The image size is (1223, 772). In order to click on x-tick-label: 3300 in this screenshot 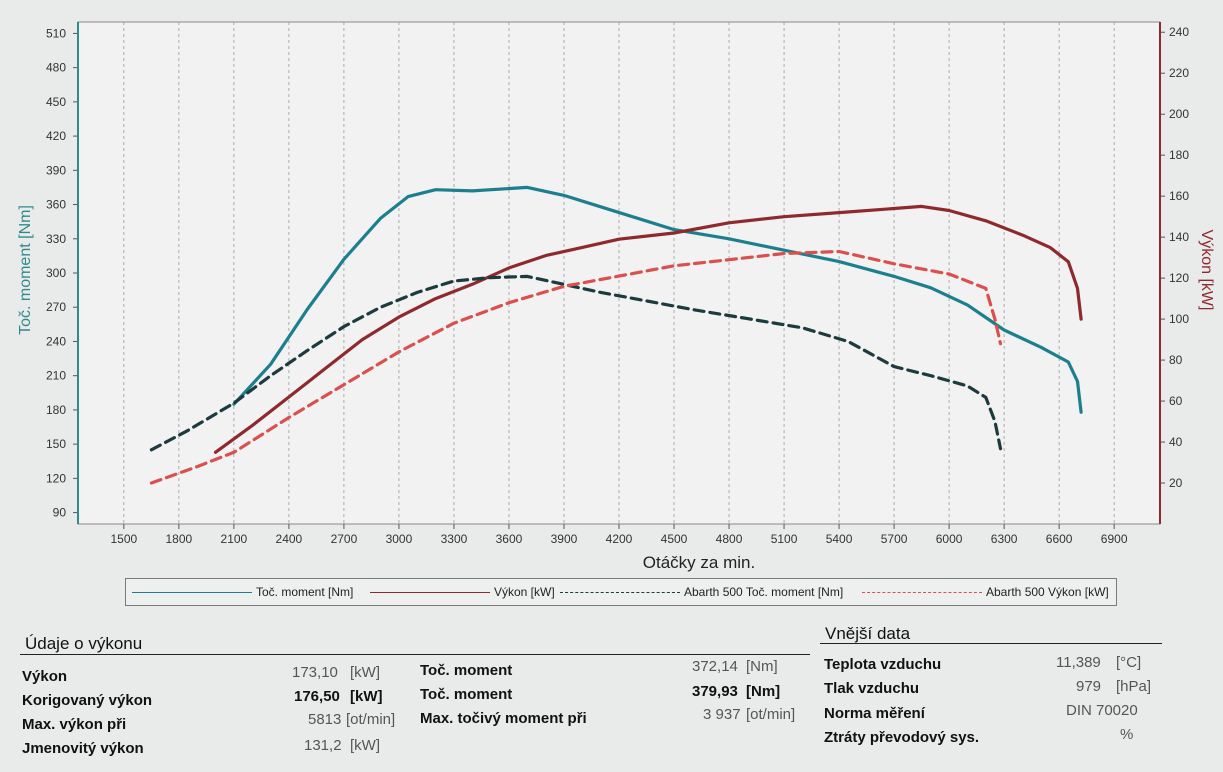, I will do `click(454, 539)`.